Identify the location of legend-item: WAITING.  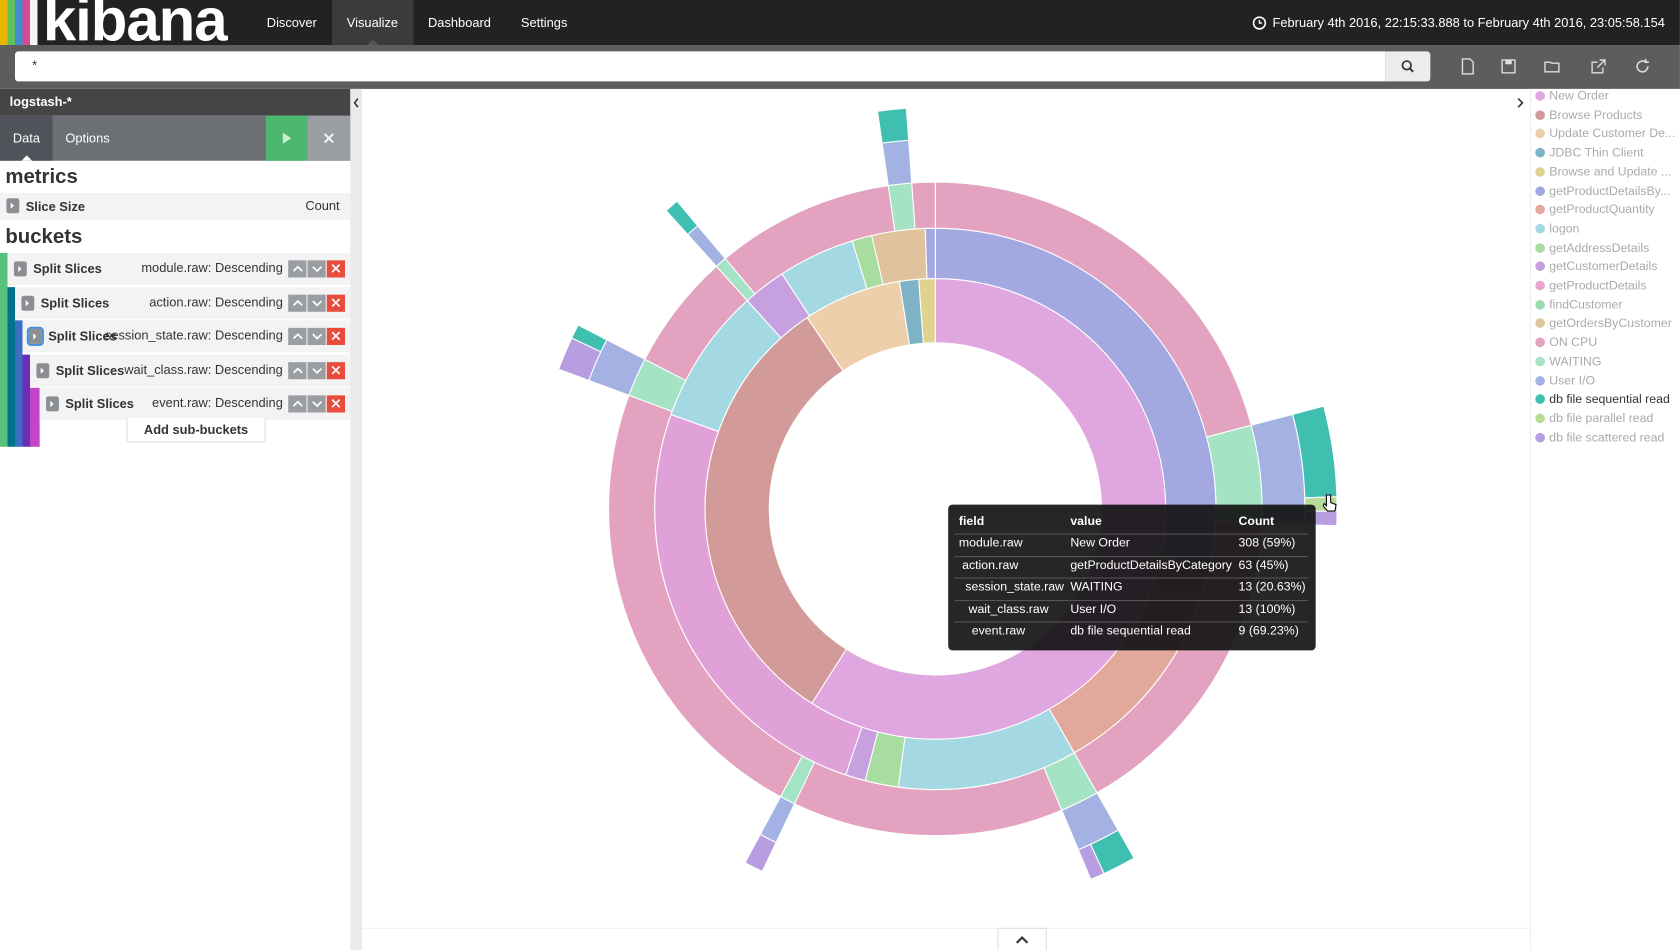
(1568, 361).